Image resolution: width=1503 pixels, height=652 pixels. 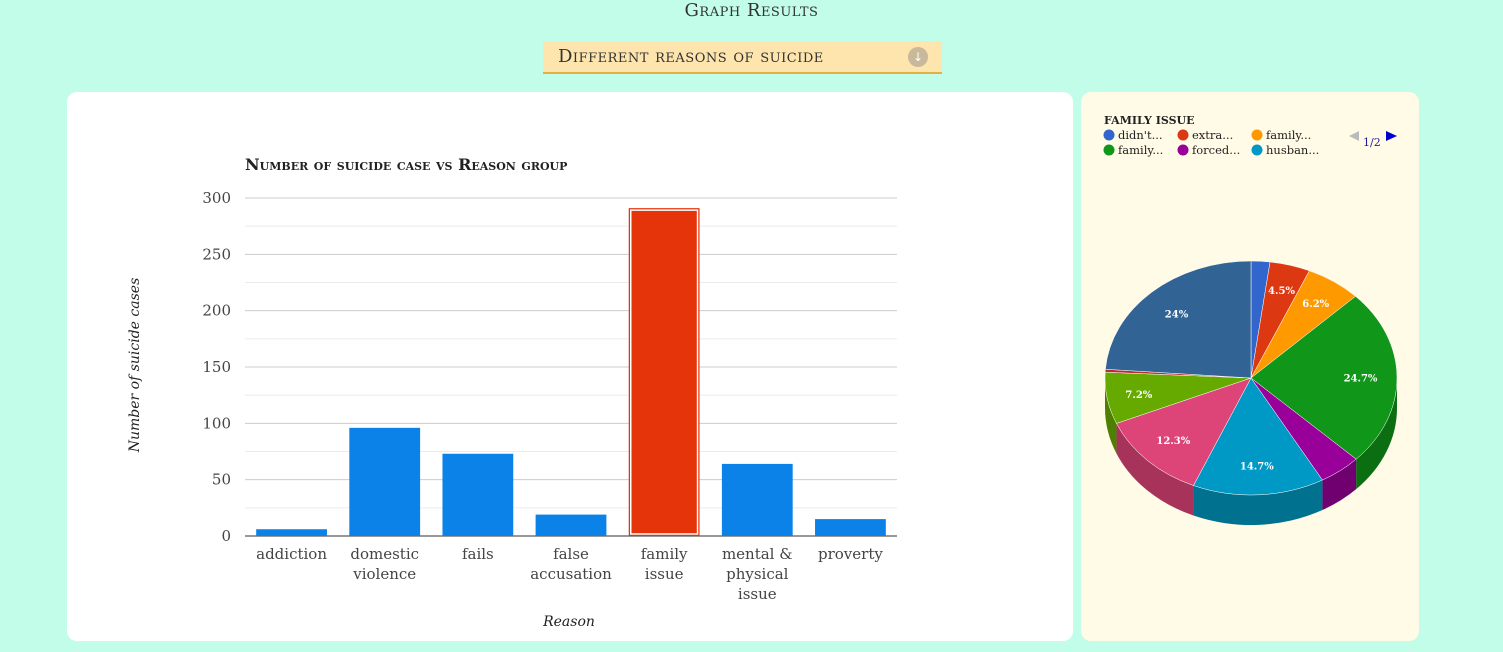 What do you see at coordinates (216, 423) in the screenshot?
I see `y-tick-label: 100` at bounding box center [216, 423].